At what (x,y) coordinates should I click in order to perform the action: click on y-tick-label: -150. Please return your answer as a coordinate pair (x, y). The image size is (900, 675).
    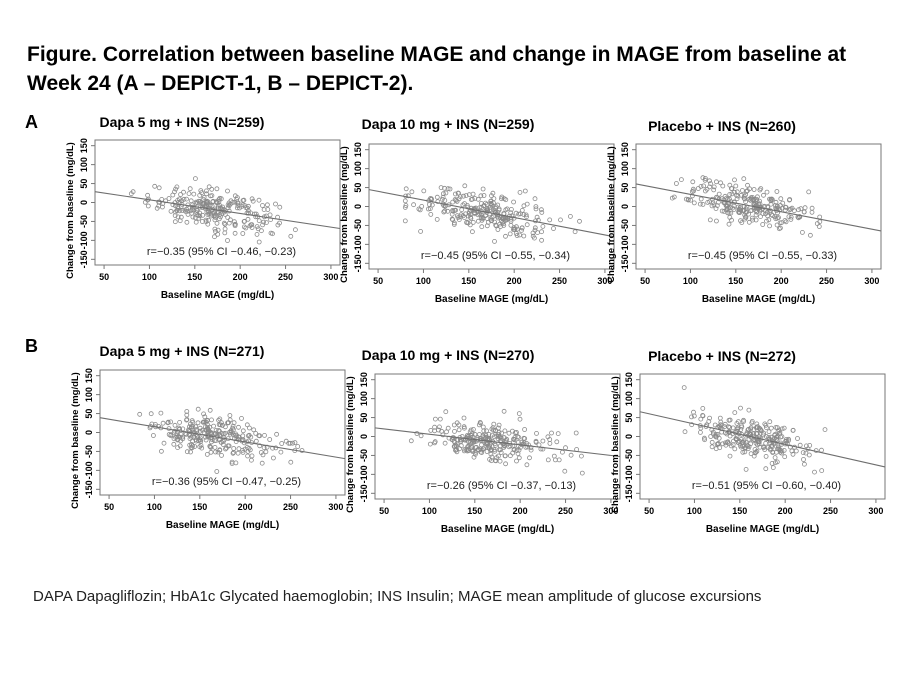
    Looking at the image, I should click on (84, 259).